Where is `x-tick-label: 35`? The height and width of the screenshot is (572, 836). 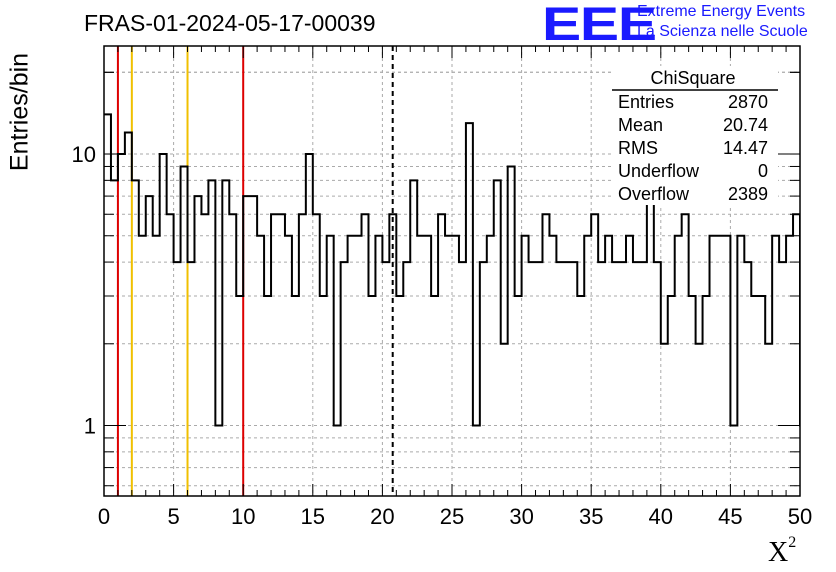 x-tick-label: 35 is located at coordinates (591, 516).